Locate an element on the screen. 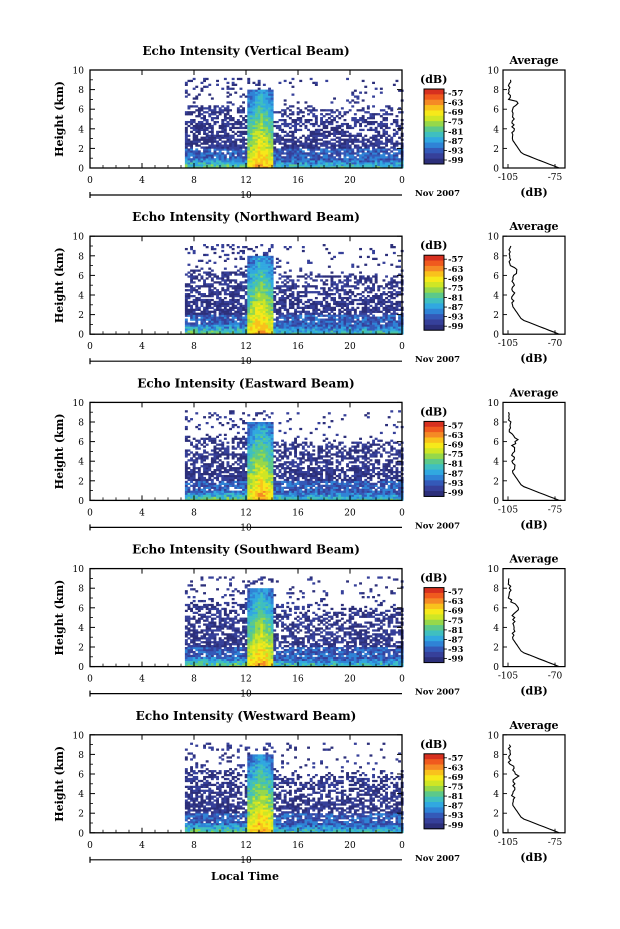 The image size is (620, 929). y-tick-label: 6 is located at coordinates (81, 111).